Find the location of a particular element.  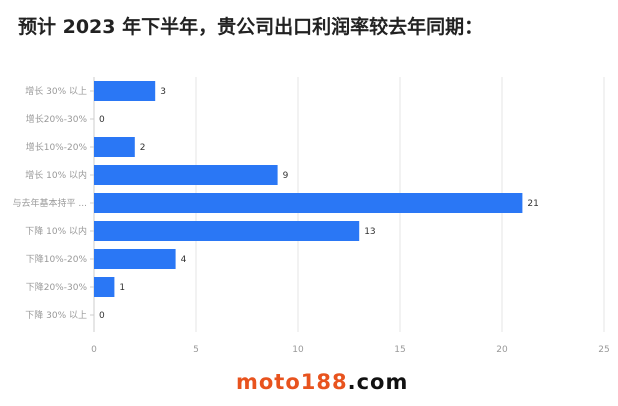

data-label: 21 is located at coordinates (532, 204).